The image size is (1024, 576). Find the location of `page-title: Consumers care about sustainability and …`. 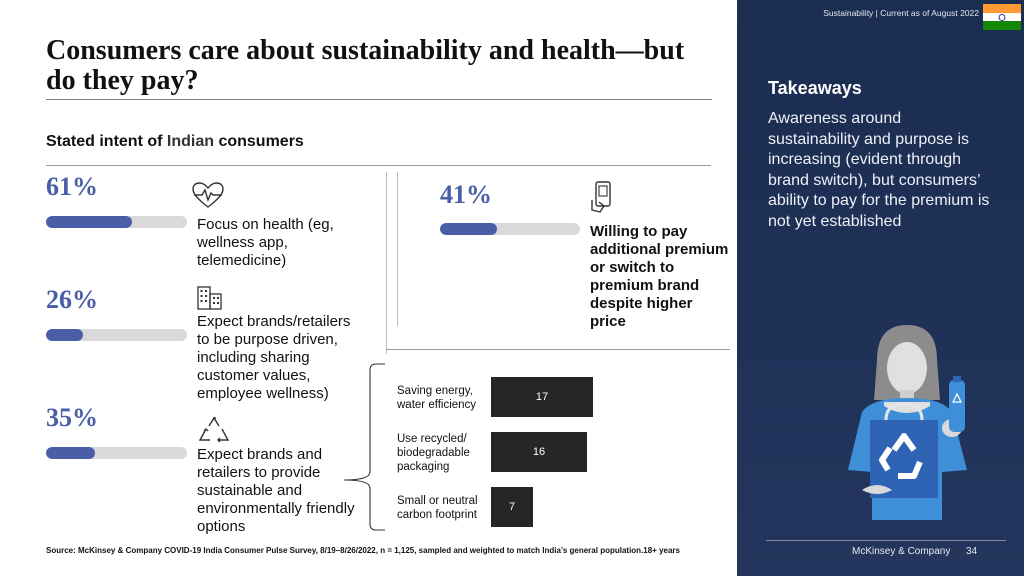

page-title: Consumers care about sustainability and … is located at coordinates (365, 65).